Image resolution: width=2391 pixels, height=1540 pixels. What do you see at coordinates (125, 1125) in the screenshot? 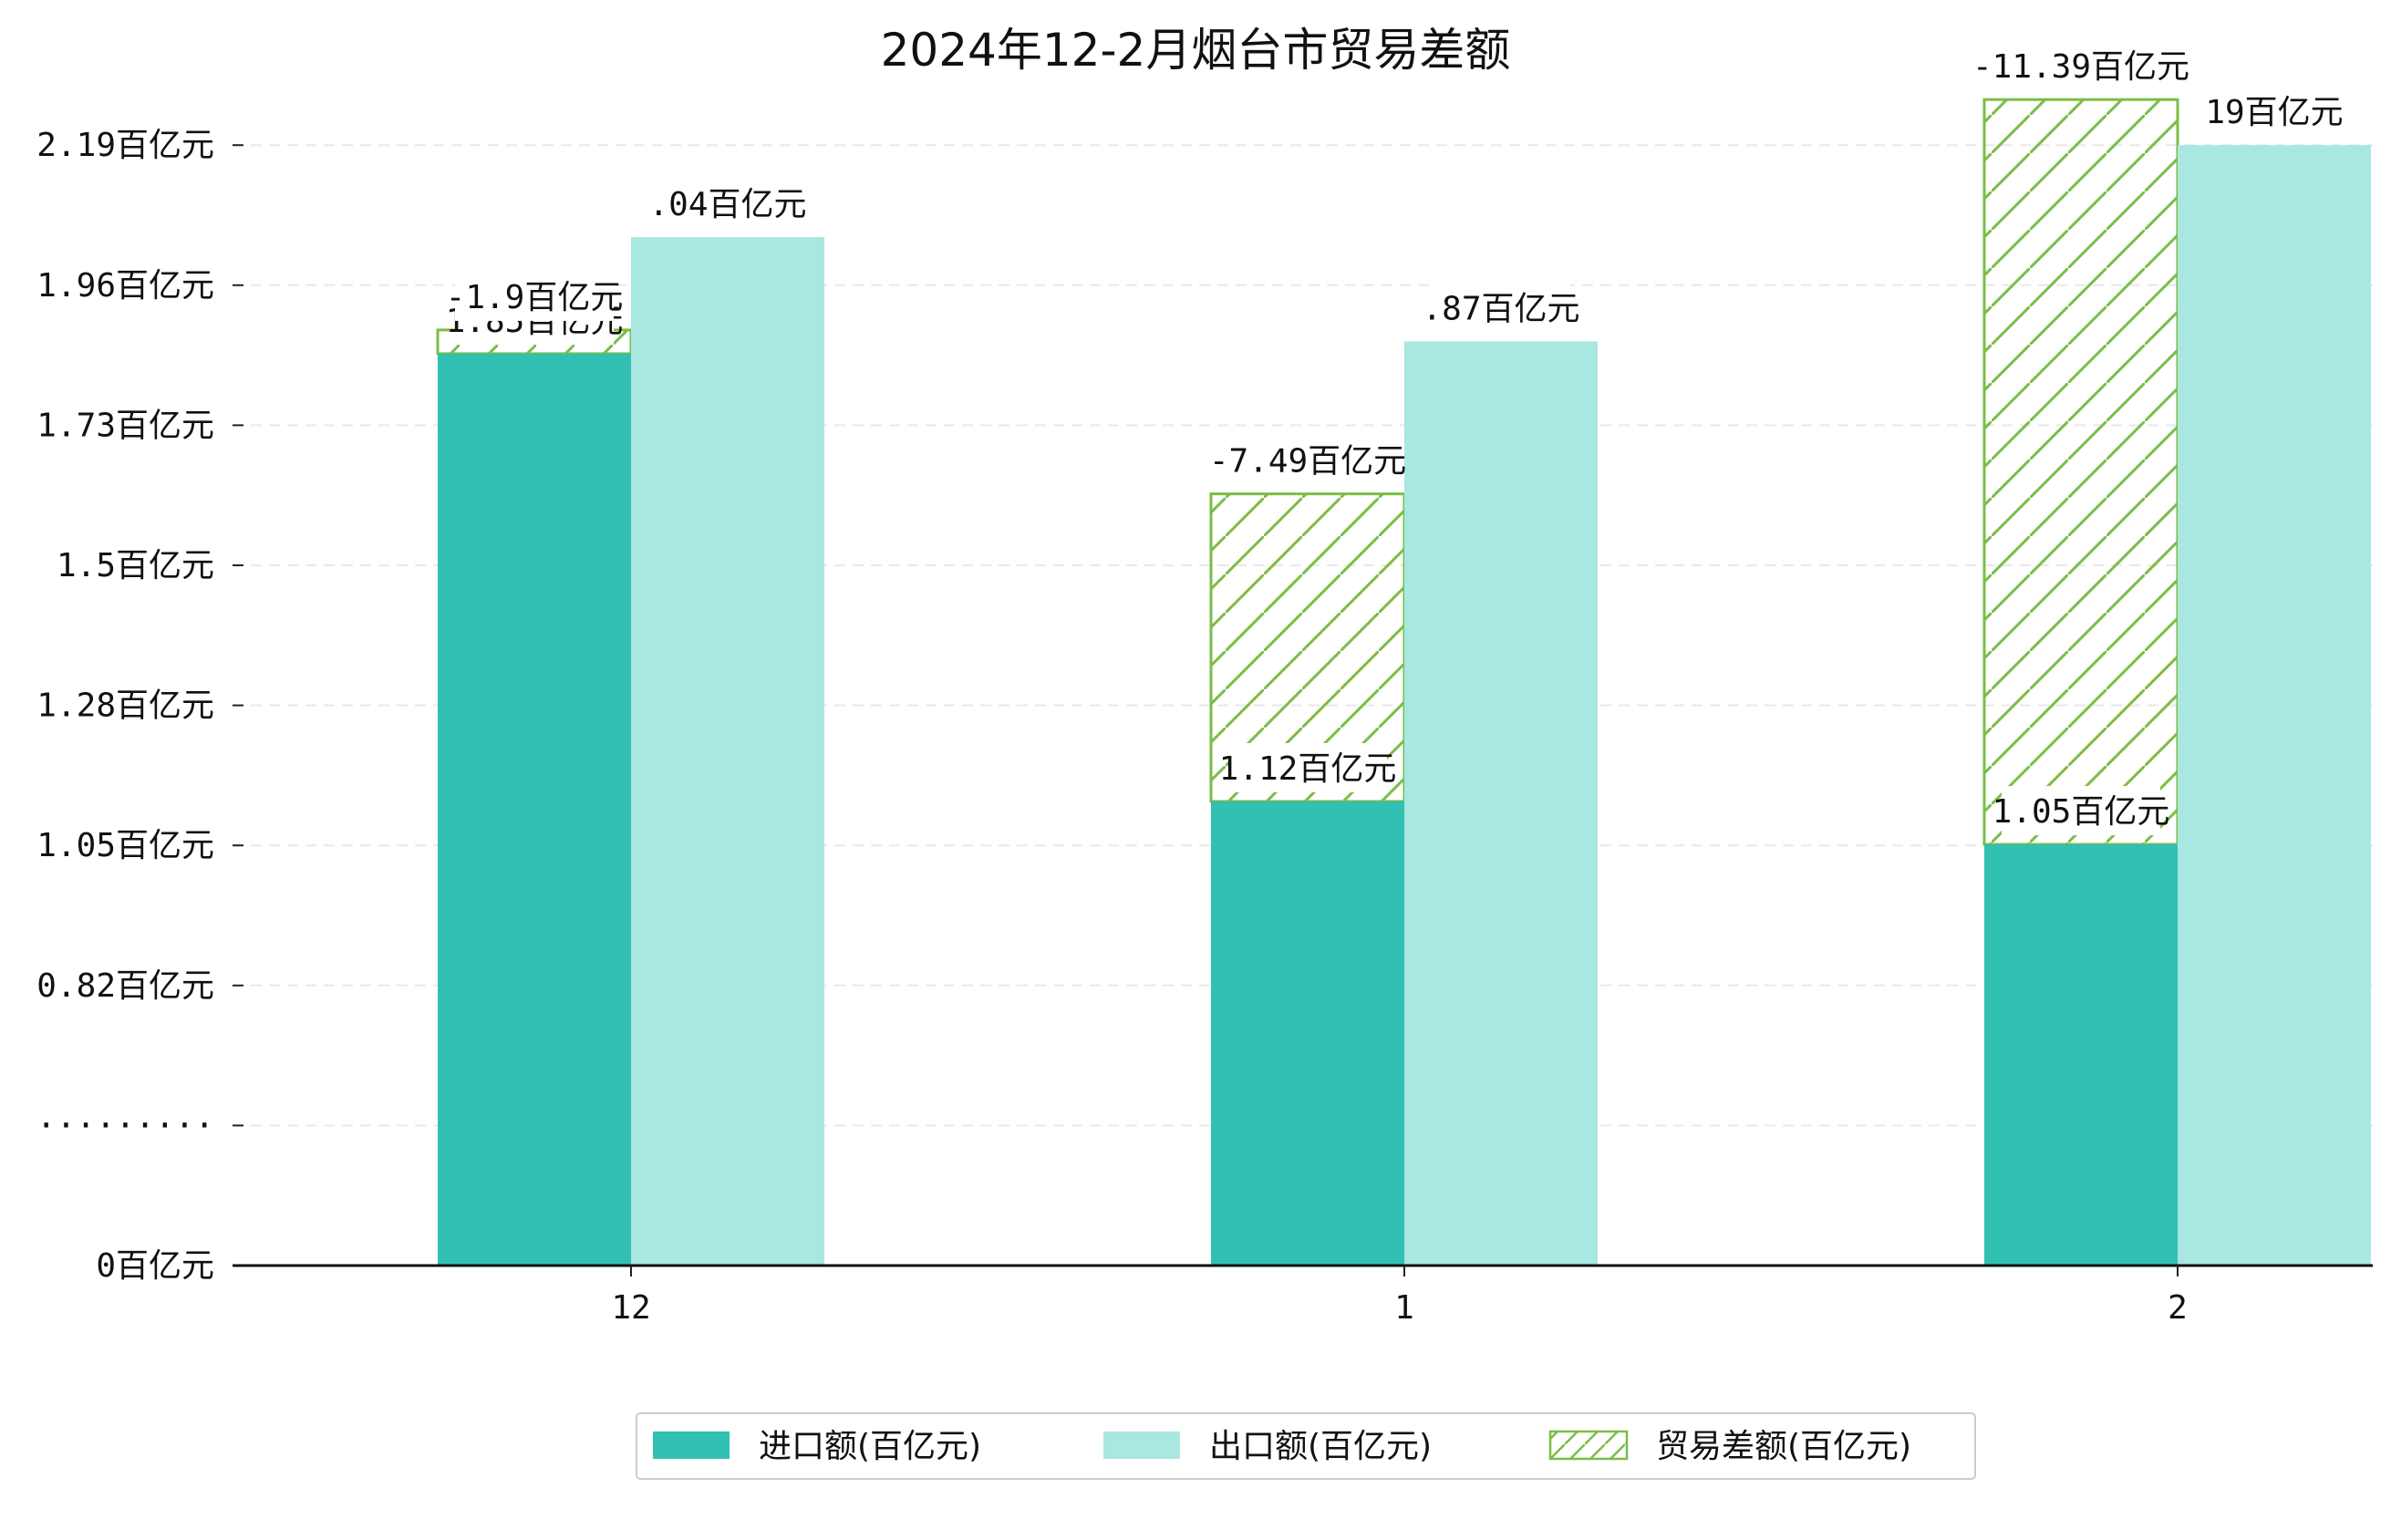
I see `y-tick-label: ·········` at bounding box center [125, 1125].